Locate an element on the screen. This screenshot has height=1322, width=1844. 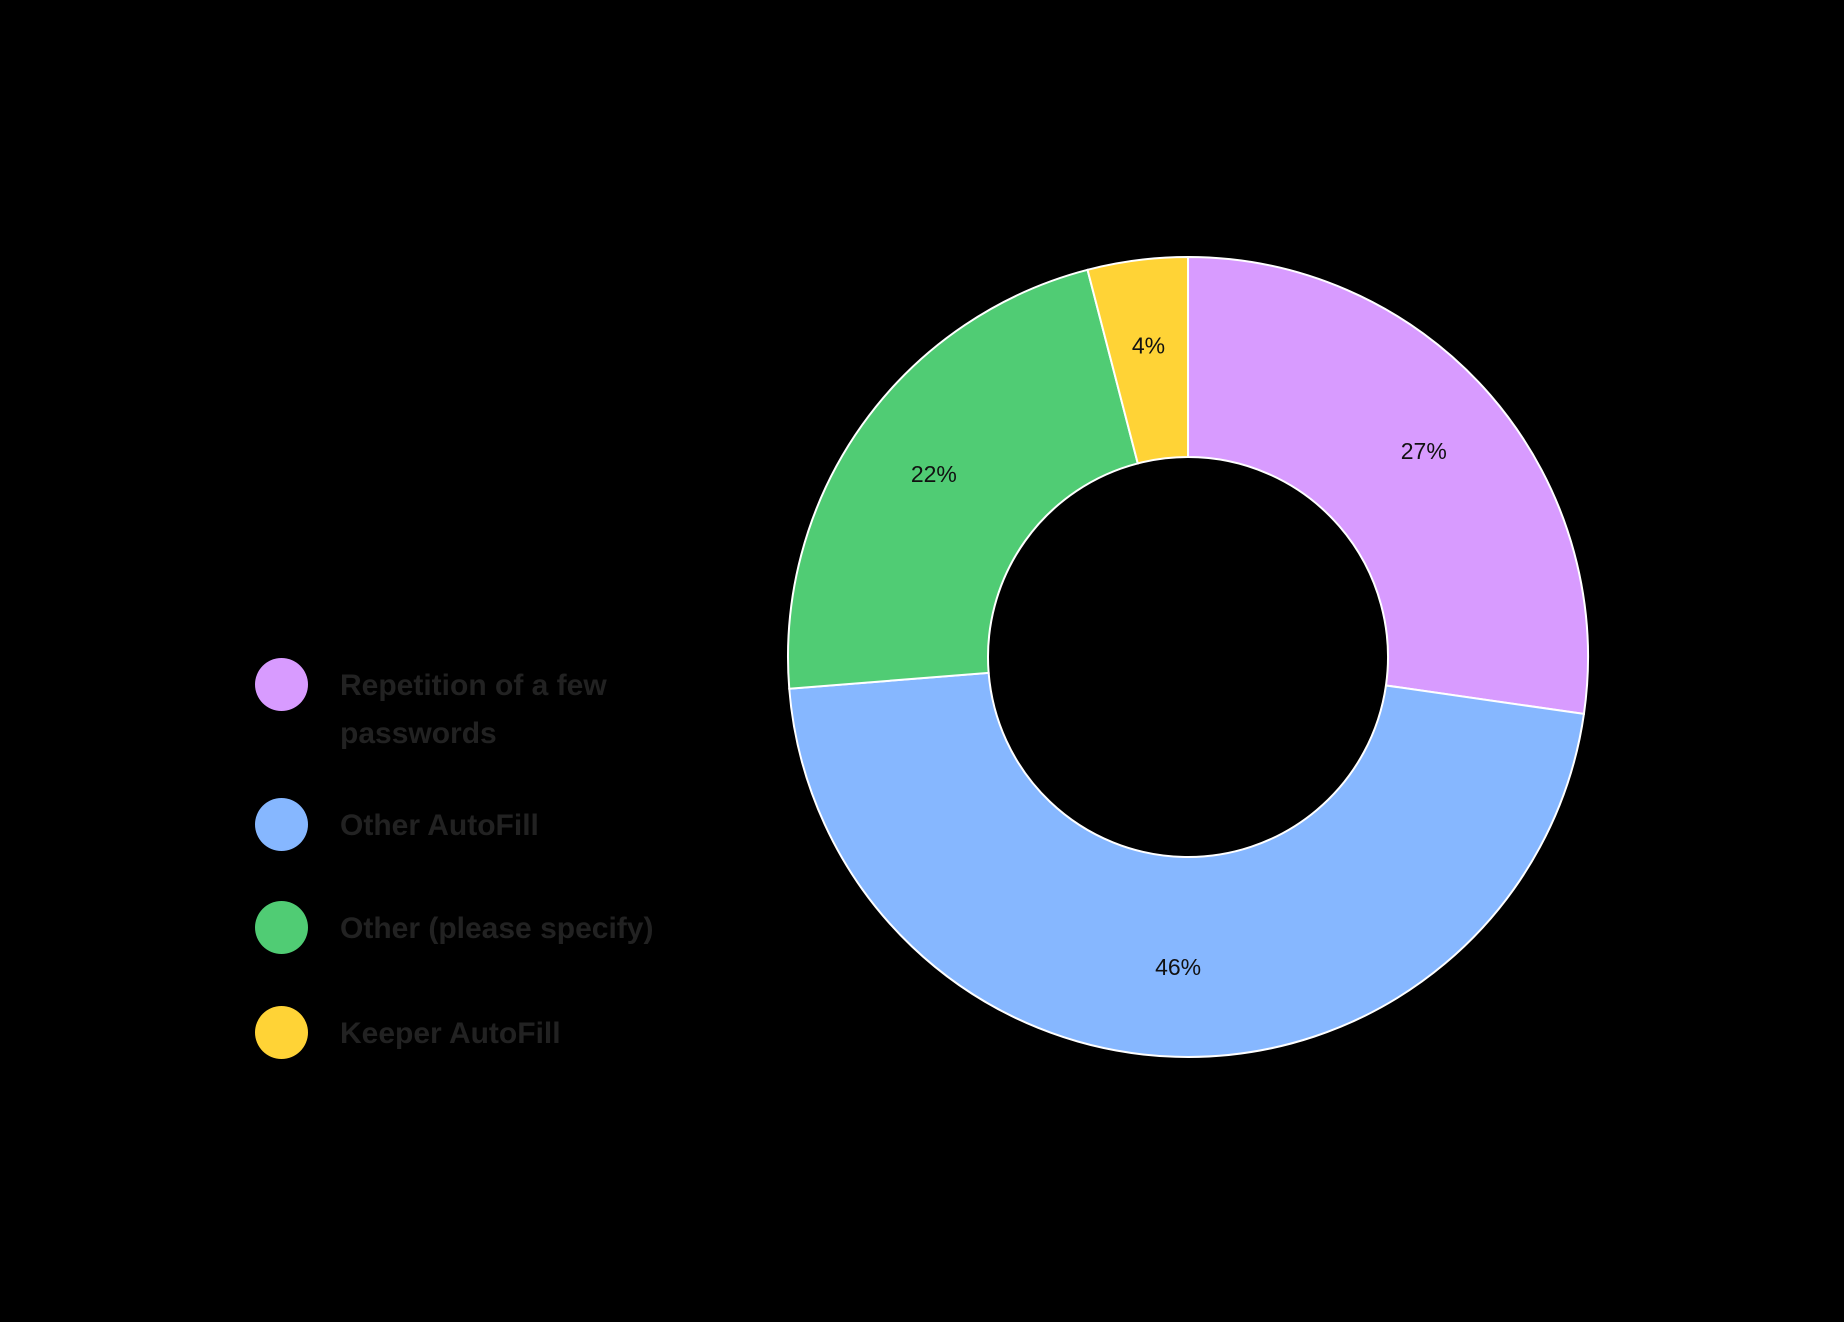
legend-label: Keeper AutoFill is located at coordinates (450, 1033).